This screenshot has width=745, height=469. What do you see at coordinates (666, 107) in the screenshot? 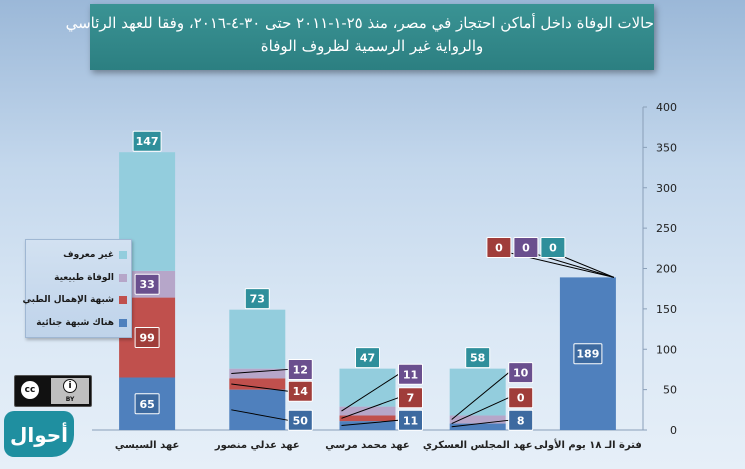
I see `y-tick-label: 400` at bounding box center [666, 107].